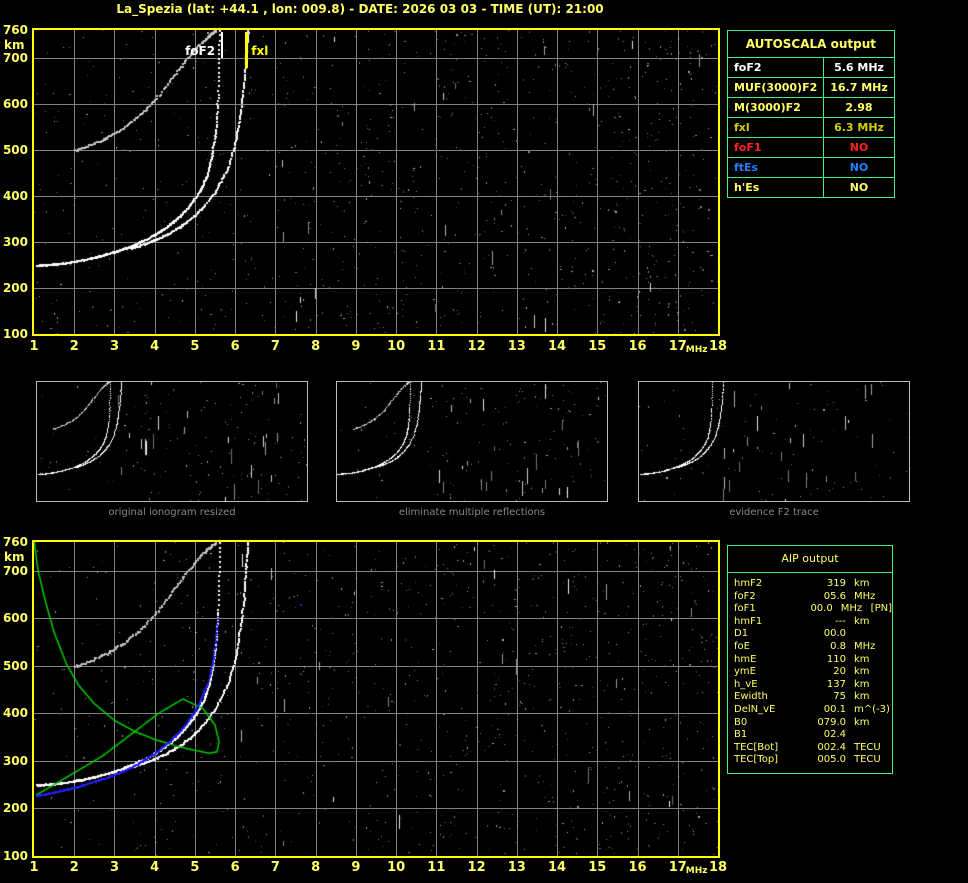 Image resolution: width=968 pixels, height=883 pixels. I want to click on y-axis-tick-label: 600, so click(15, 618).